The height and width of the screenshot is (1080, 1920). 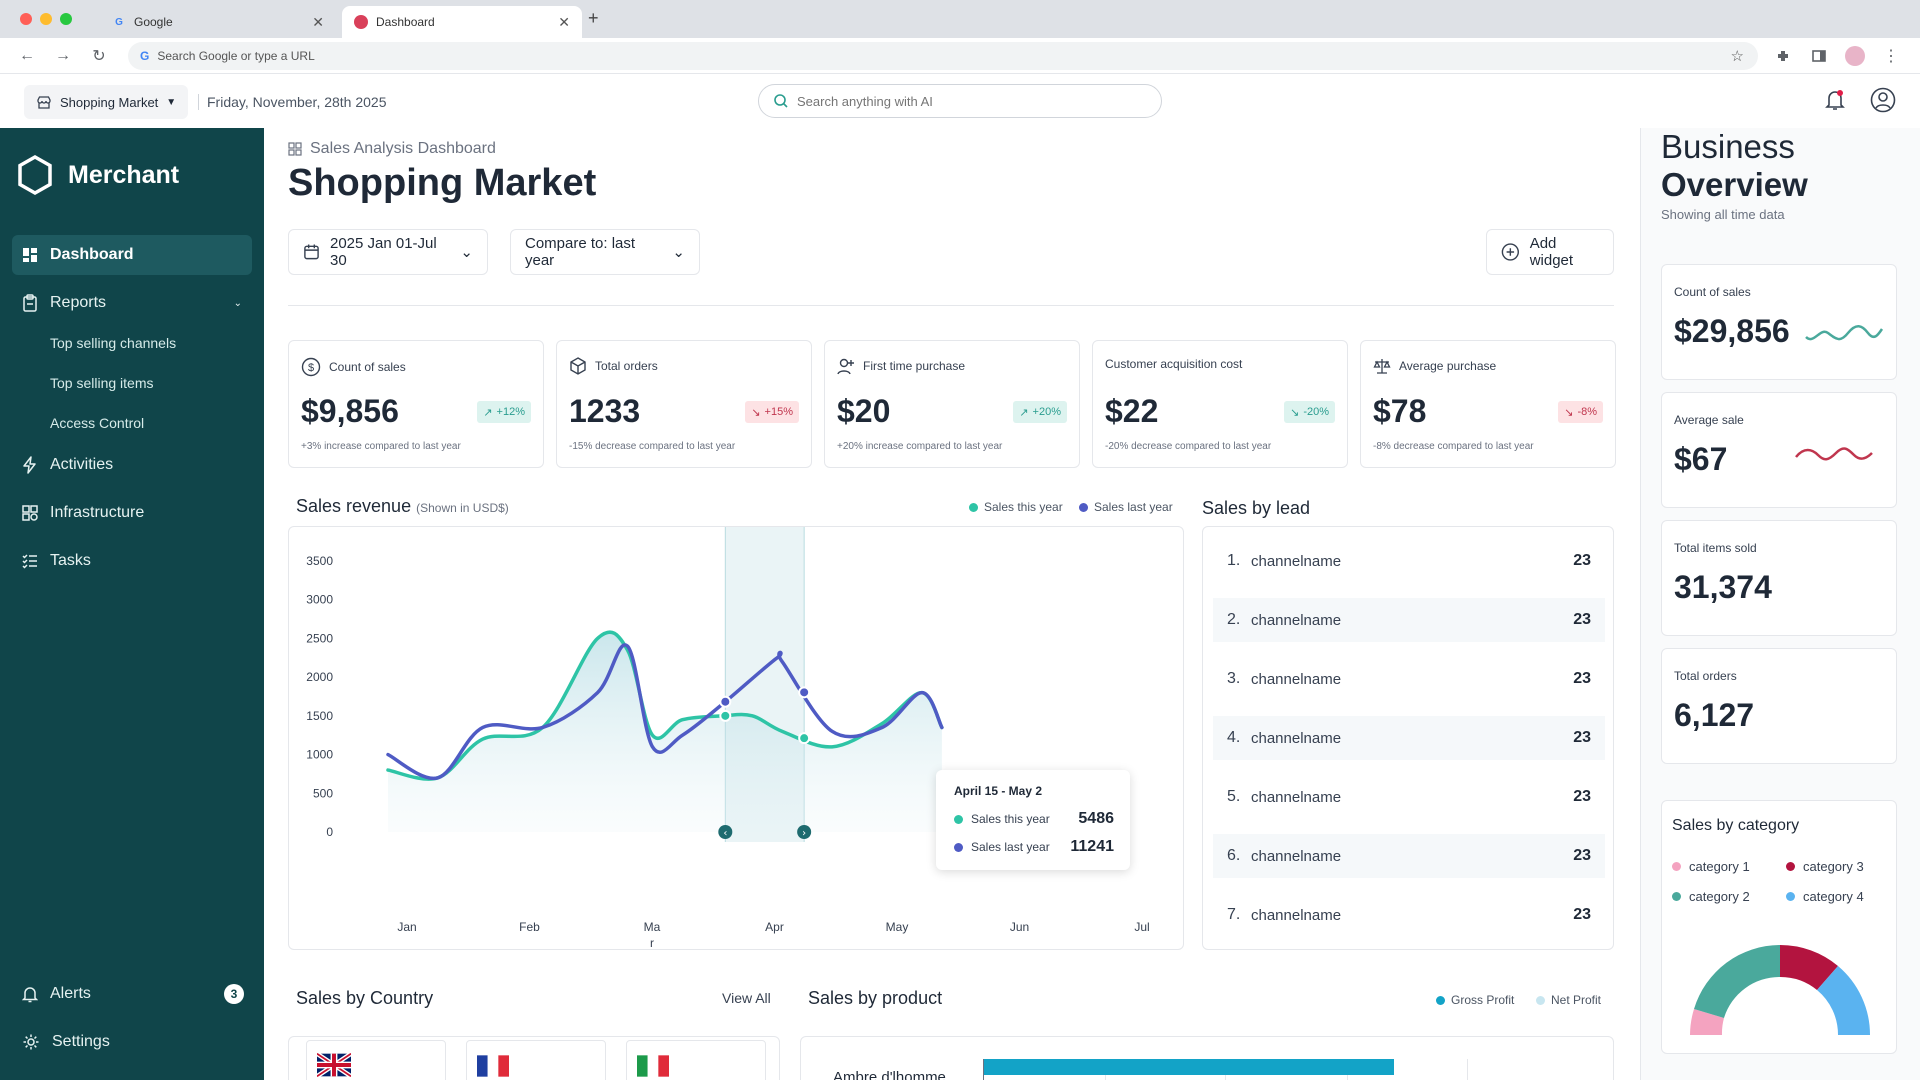 I want to click on back-icon: ←, so click(x=27, y=55).